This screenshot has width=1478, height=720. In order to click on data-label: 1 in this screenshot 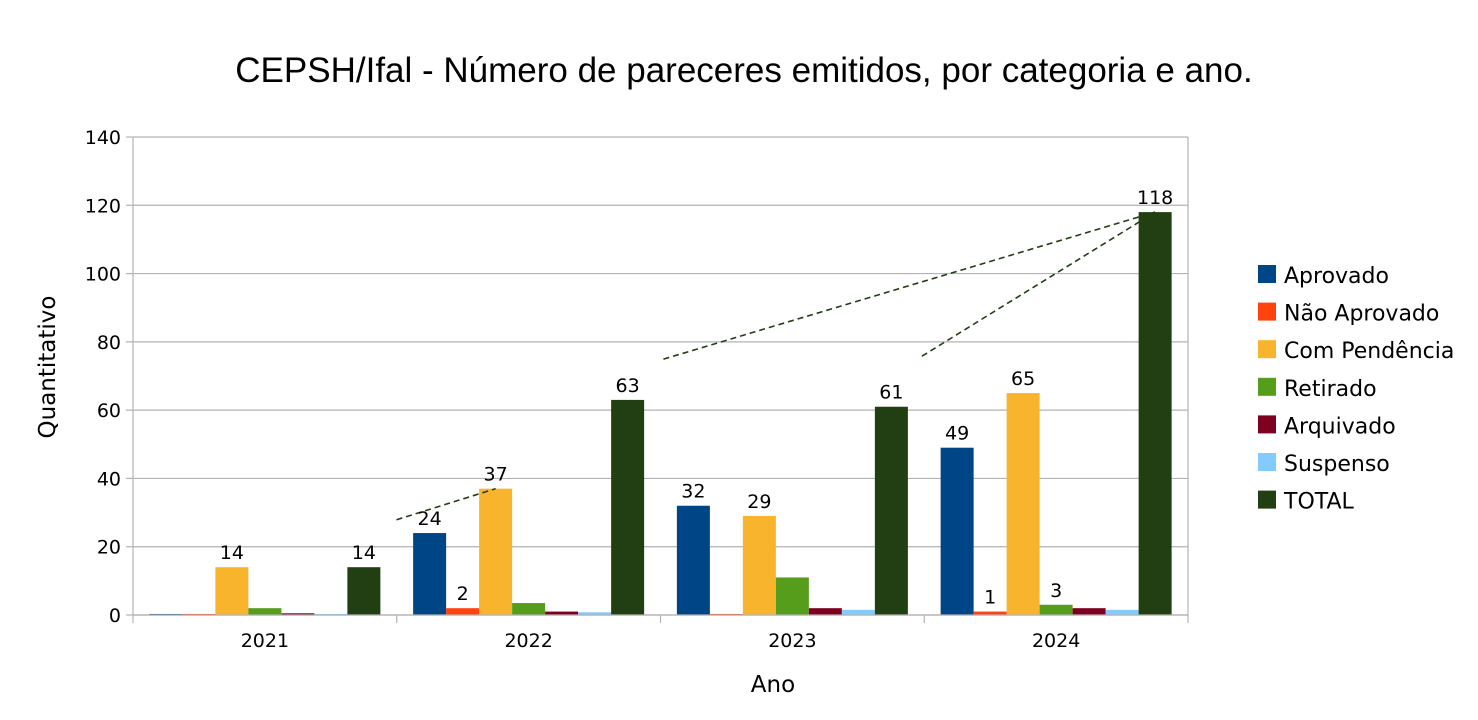, I will do `click(990, 598)`.